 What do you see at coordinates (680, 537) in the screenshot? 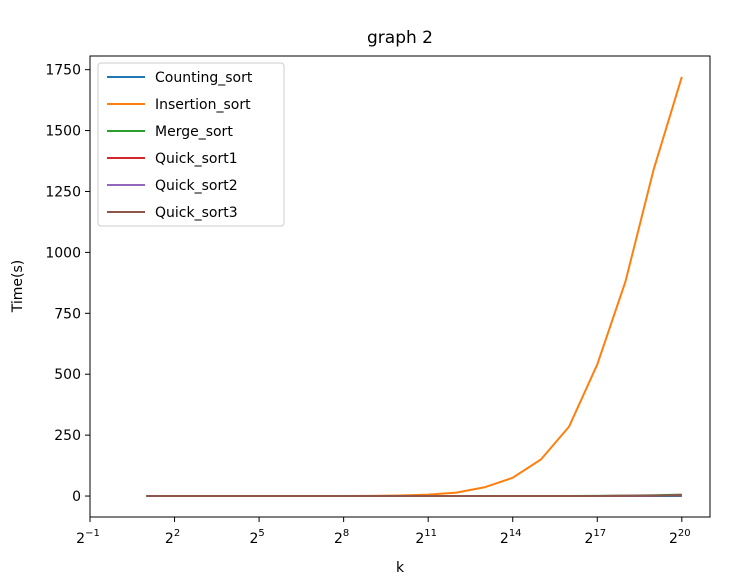
I see `x-tick-label: 220` at bounding box center [680, 537].